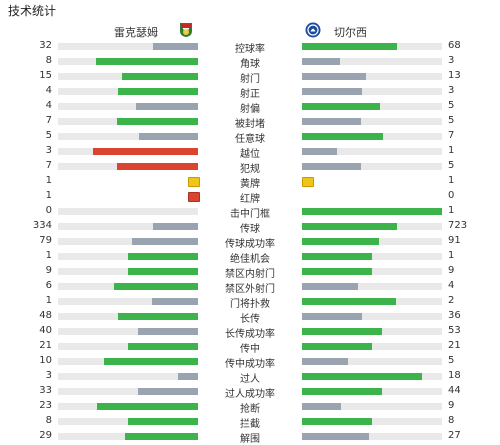  What do you see at coordinates (250, 347) in the screenshot?
I see `stat-row: 21 传中 21` at bounding box center [250, 347].